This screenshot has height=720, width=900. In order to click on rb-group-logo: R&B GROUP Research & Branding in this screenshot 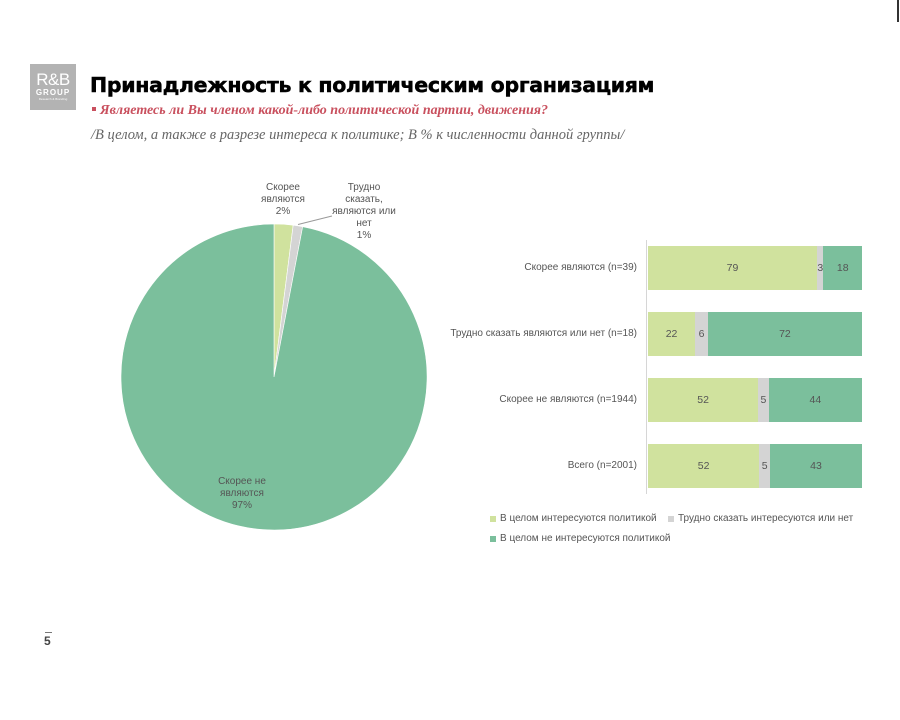, I will do `click(53, 87)`.